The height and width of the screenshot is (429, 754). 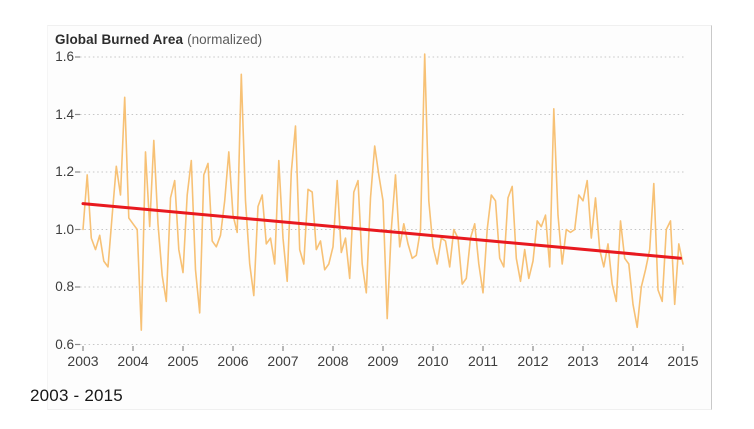 I want to click on x-axis-label: 2007, so click(x=283, y=361).